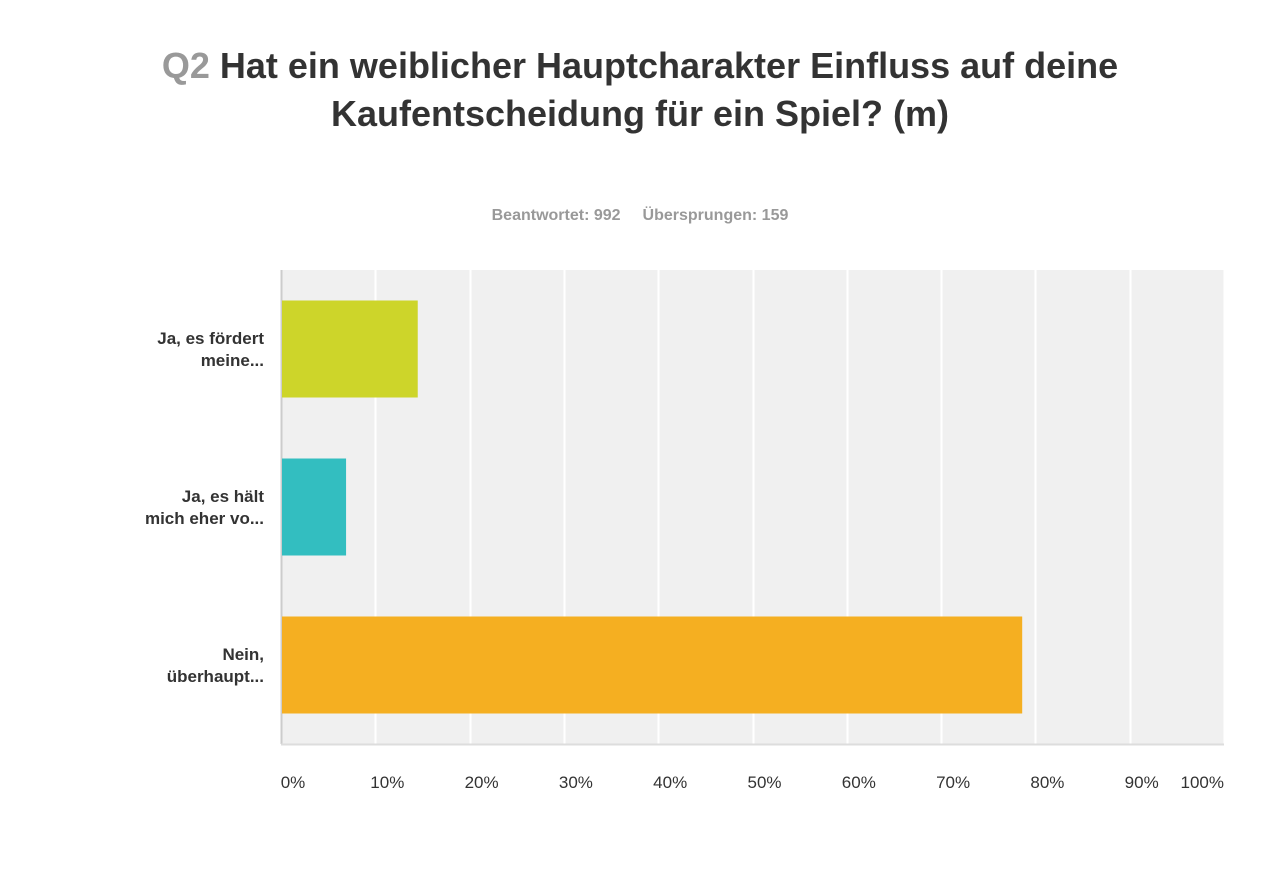 The height and width of the screenshot is (888, 1280). What do you see at coordinates (576, 782) in the screenshot?
I see `x-tick-label: 30%` at bounding box center [576, 782].